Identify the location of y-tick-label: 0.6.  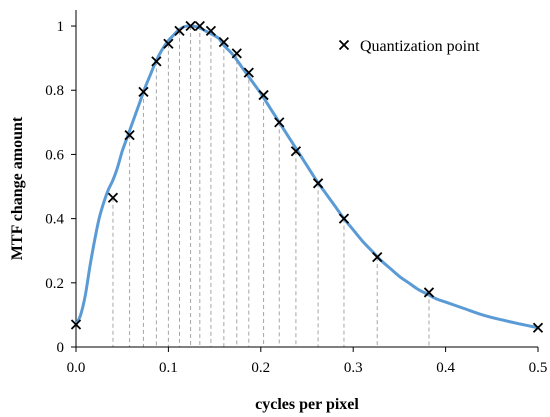
(54, 155).